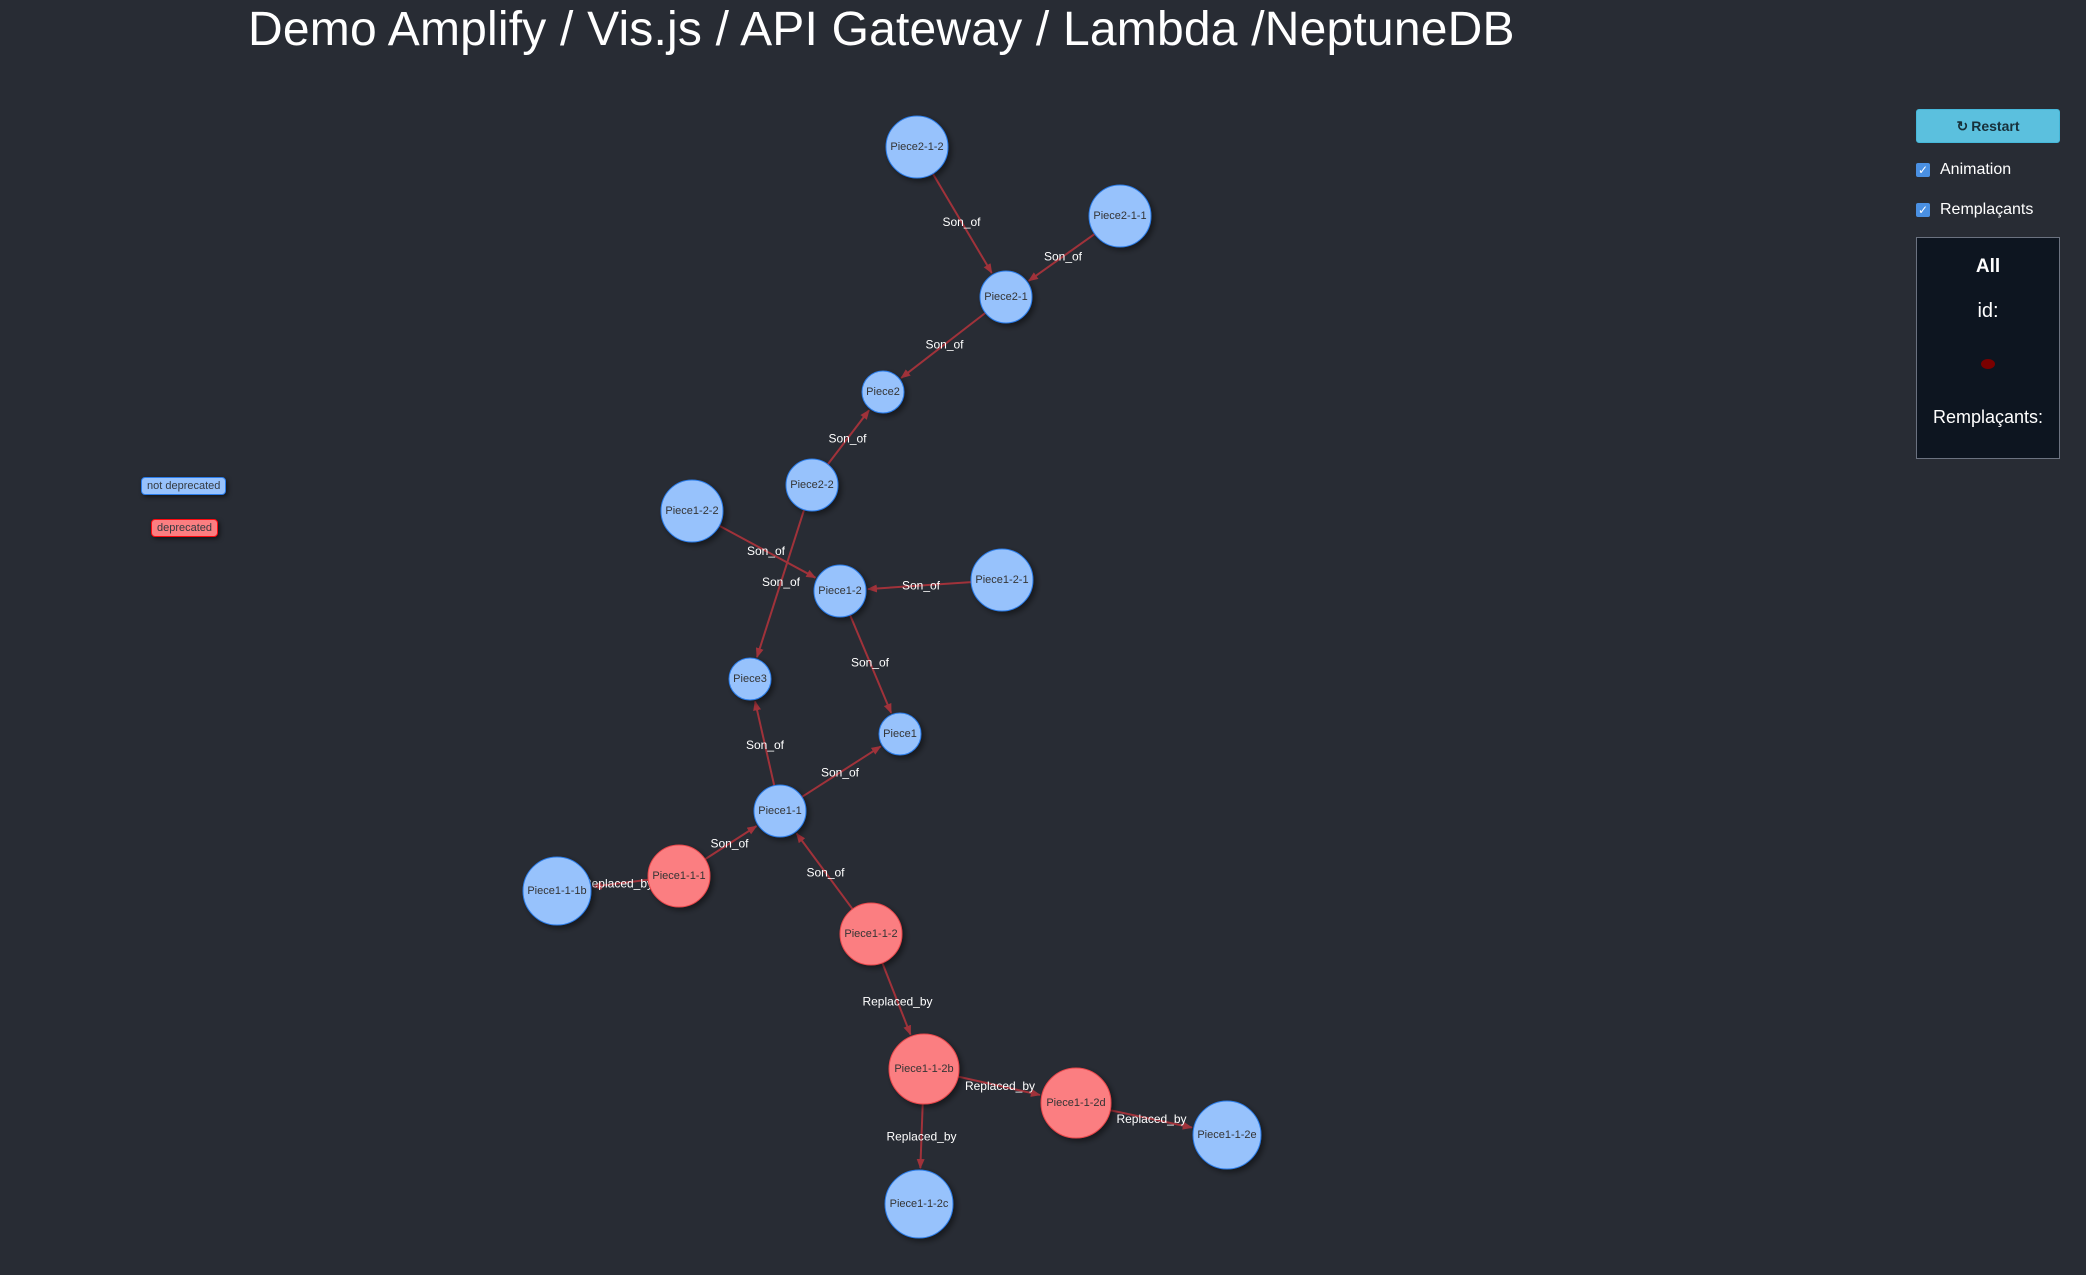 The height and width of the screenshot is (1275, 2086). I want to click on graph-node-piece1-1-1: Piece1-1-1, so click(679, 876).